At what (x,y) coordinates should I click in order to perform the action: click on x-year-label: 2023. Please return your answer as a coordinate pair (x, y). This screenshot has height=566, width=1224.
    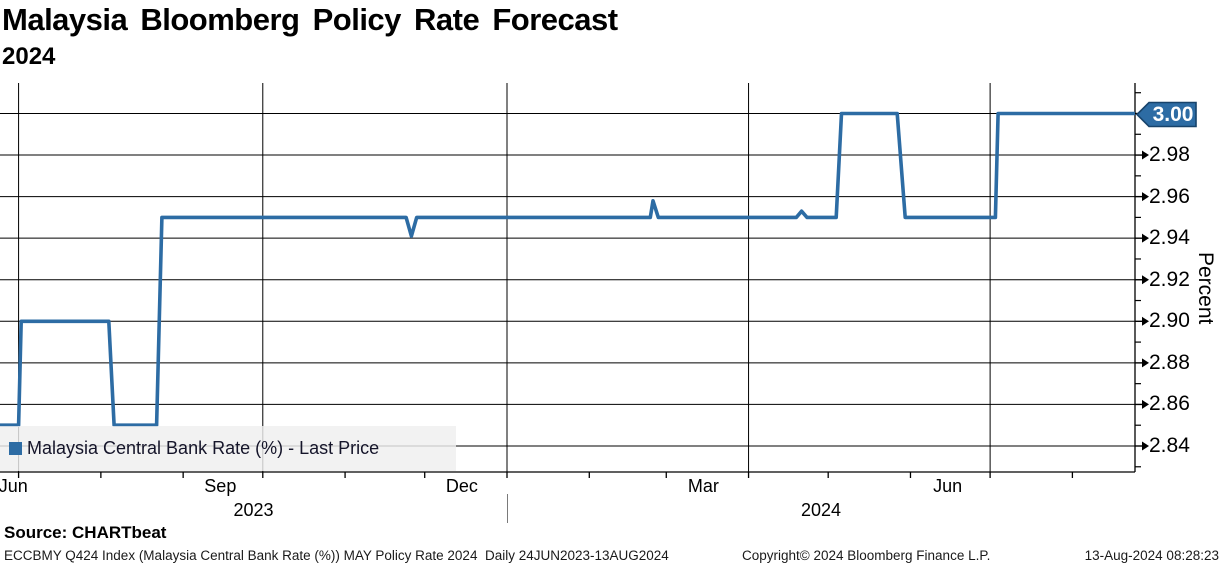
    Looking at the image, I should click on (253, 510).